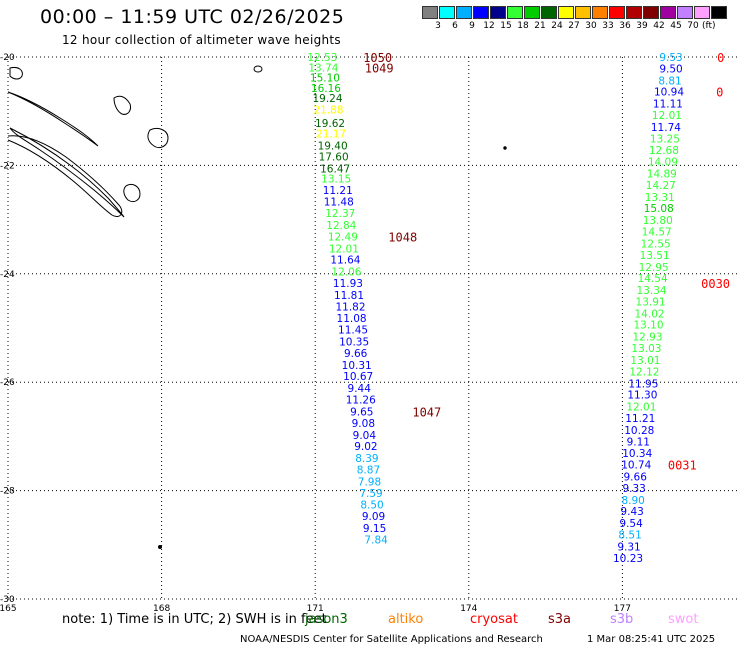 The width and height of the screenshot is (740, 650). What do you see at coordinates (339, 203) in the screenshot?
I see `swh-value: 11.48` at bounding box center [339, 203].